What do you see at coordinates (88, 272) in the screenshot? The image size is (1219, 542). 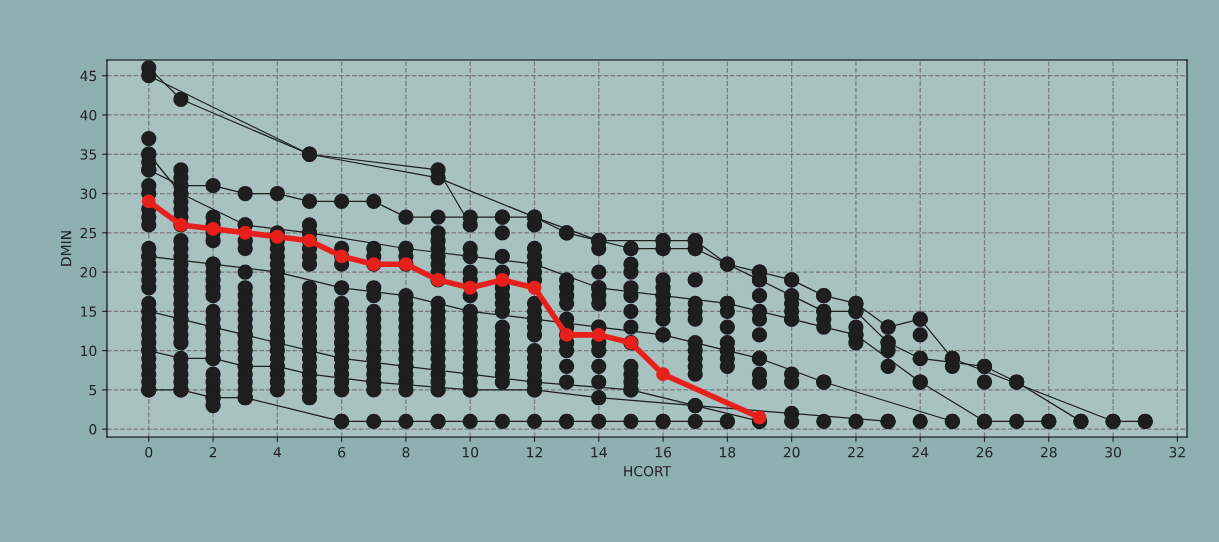 I see `y-tick-label: 20` at bounding box center [88, 272].